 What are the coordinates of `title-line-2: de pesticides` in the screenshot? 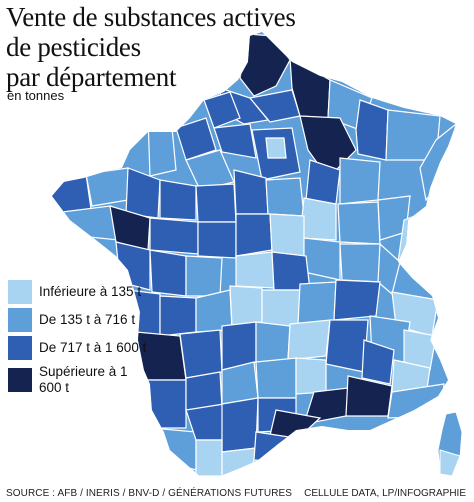 It's located at (73, 47).